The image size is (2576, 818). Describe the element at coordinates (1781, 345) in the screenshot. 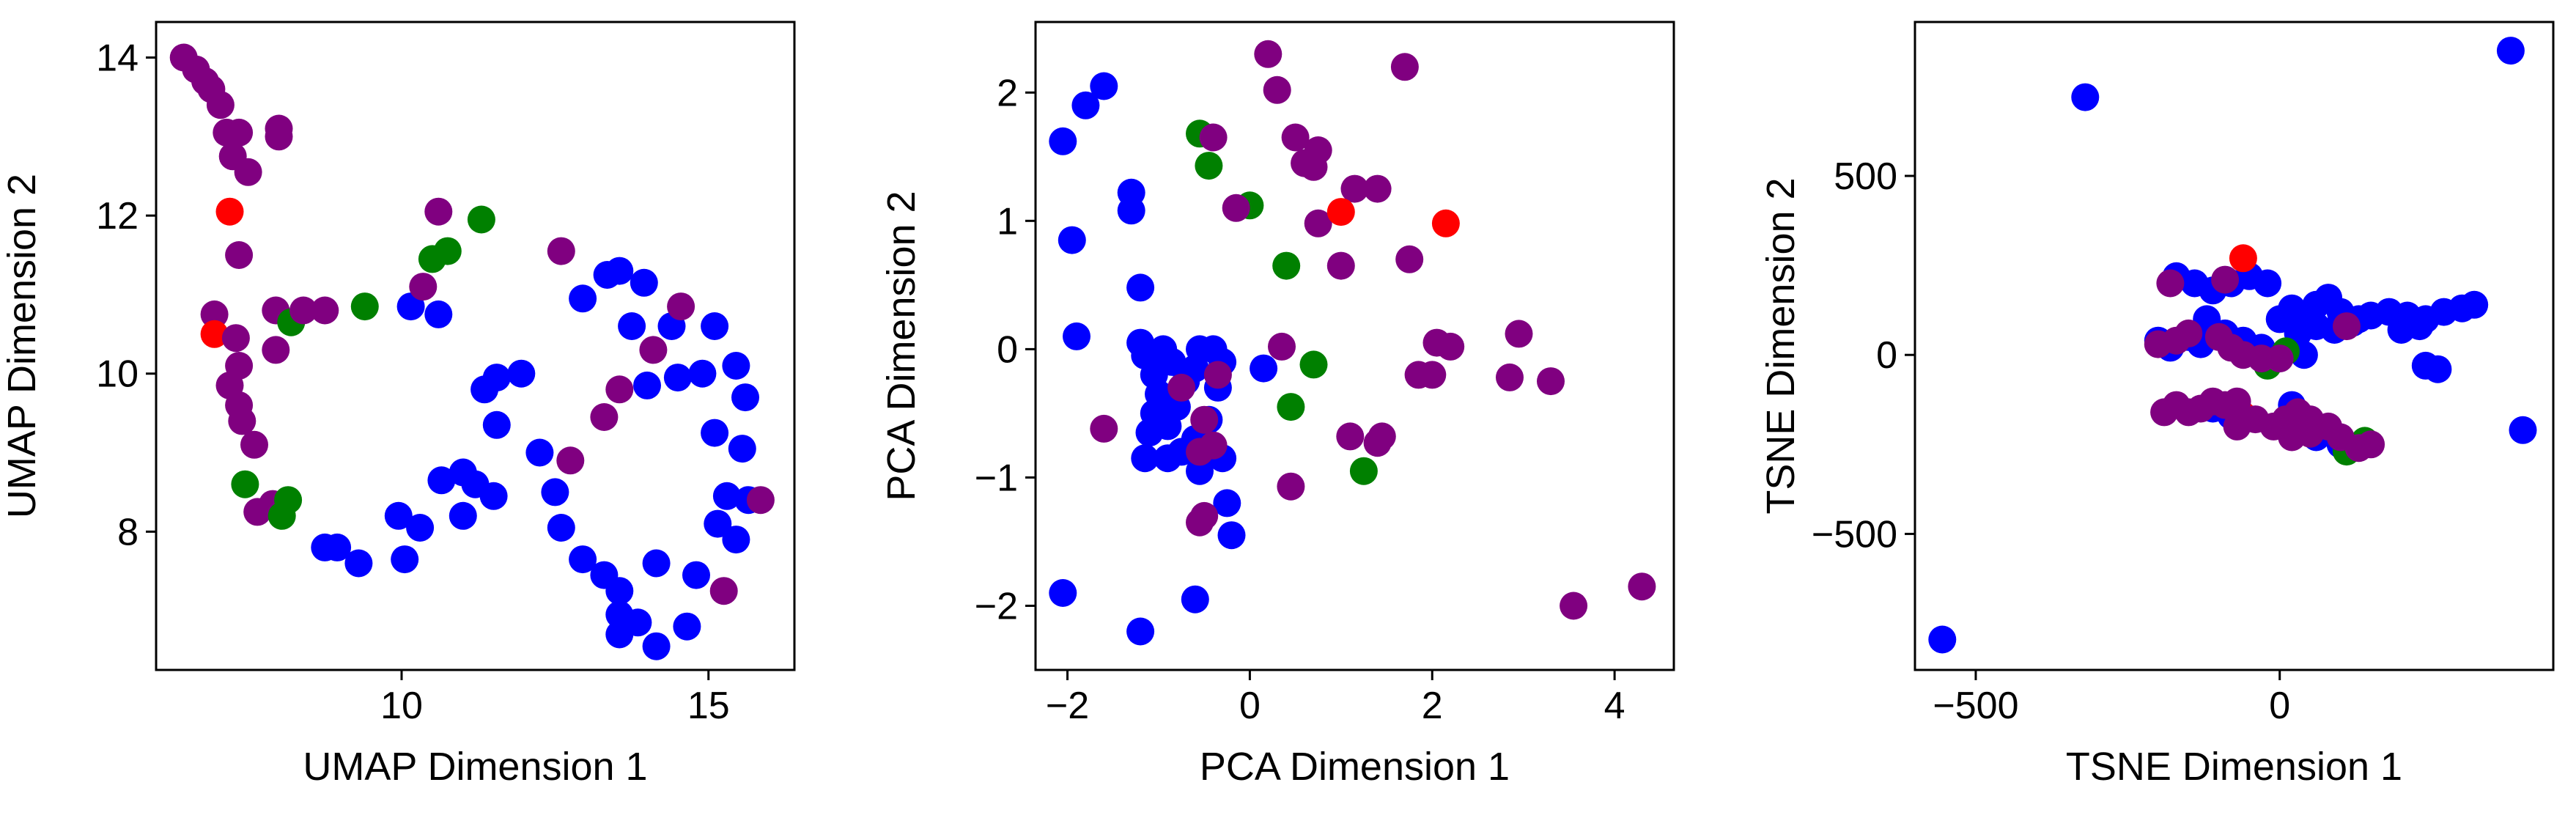

I see `y-axis-label: TSNE Dimension 2` at that location.